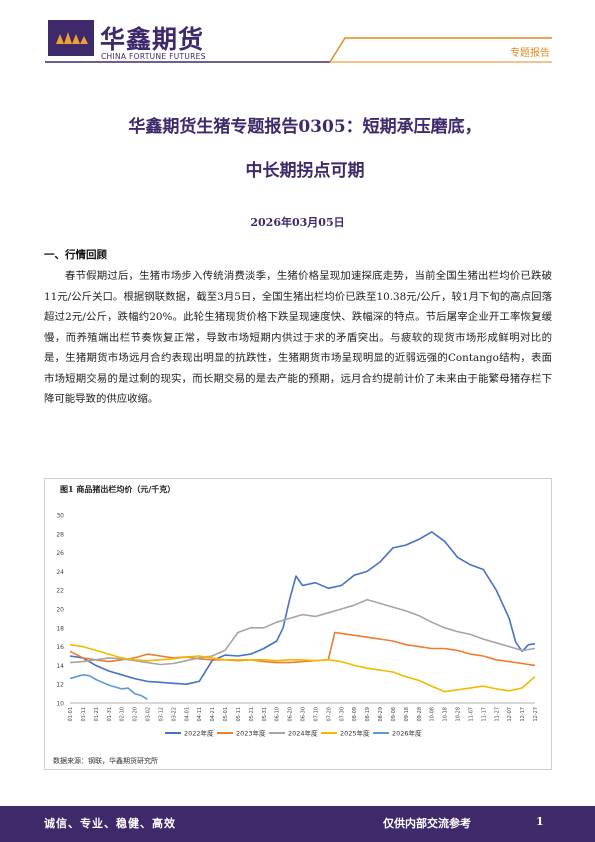 Image resolution: width=595 pixels, height=842 pixels. I want to click on company-name-en: CHINA FORTUNE FUTURES, so click(153, 56).